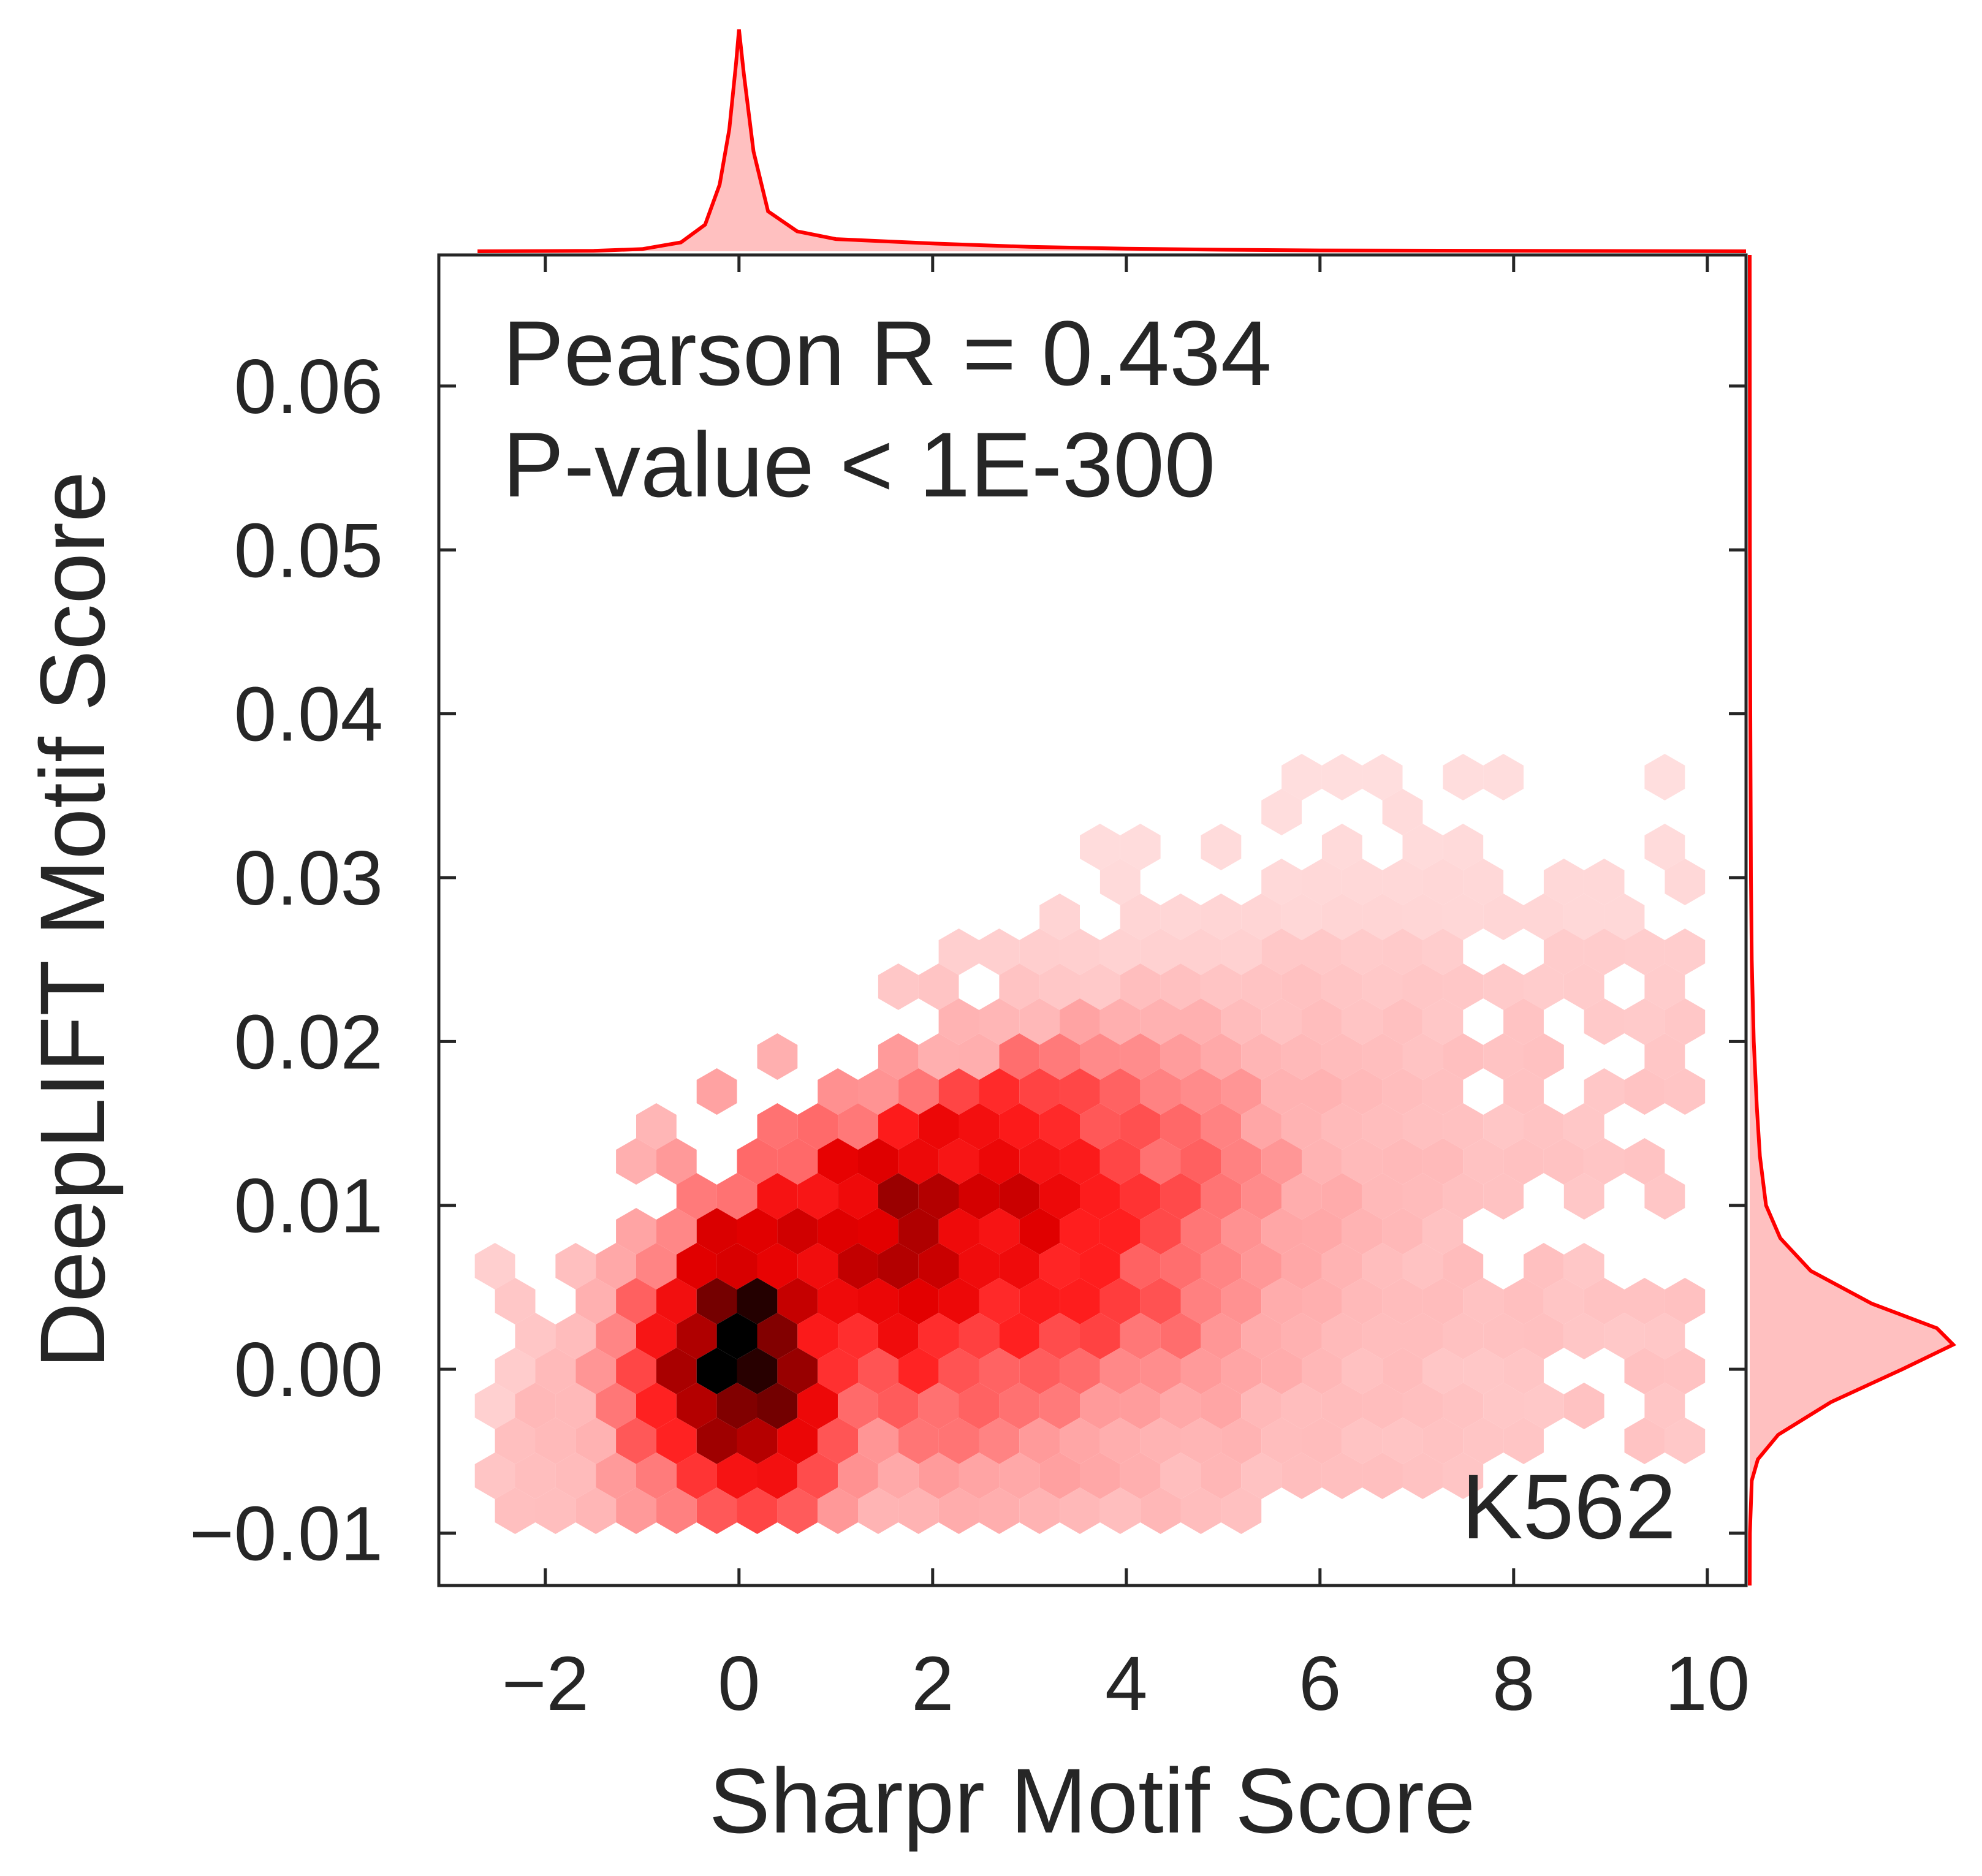 The height and width of the screenshot is (1876, 1982). What do you see at coordinates (1569, 1506) in the screenshot?
I see `cell-line-label: K562` at bounding box center [1569, 1506].